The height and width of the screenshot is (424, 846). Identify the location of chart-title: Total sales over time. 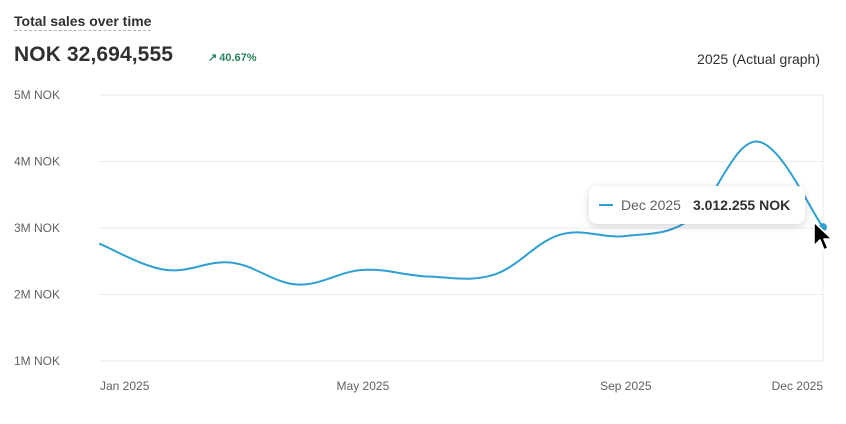
(83, 22).